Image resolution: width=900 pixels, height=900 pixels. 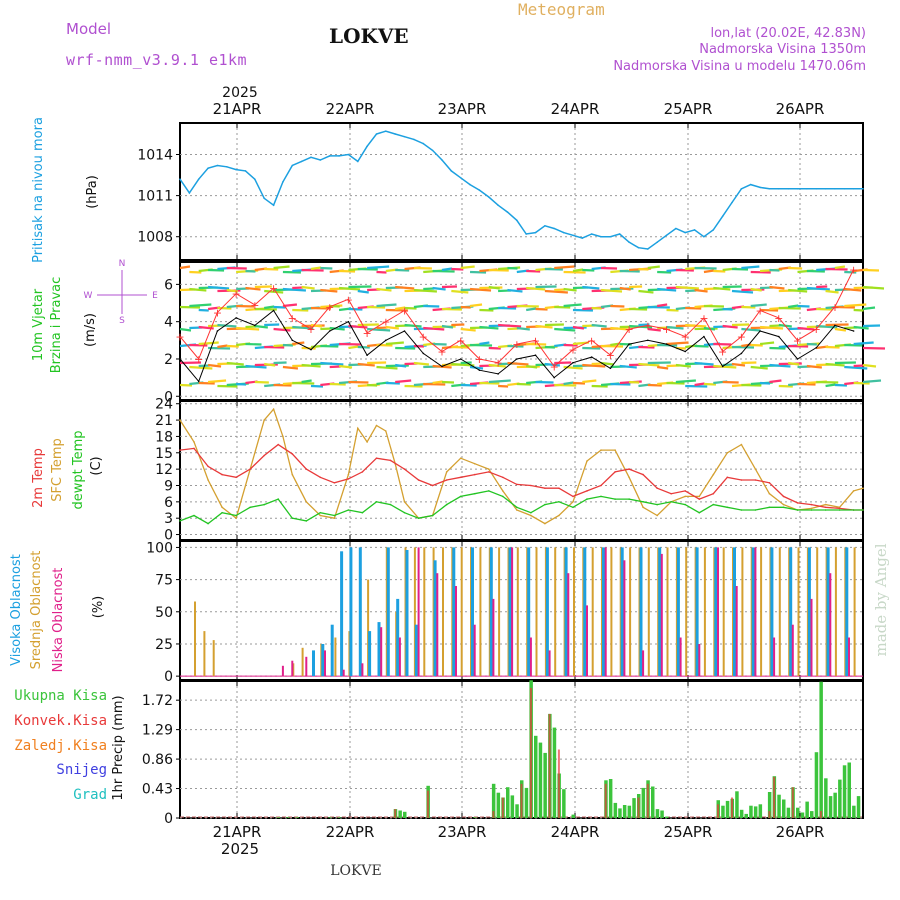 I want to click on y-tick-label: 6, so click(x=168, y=285).